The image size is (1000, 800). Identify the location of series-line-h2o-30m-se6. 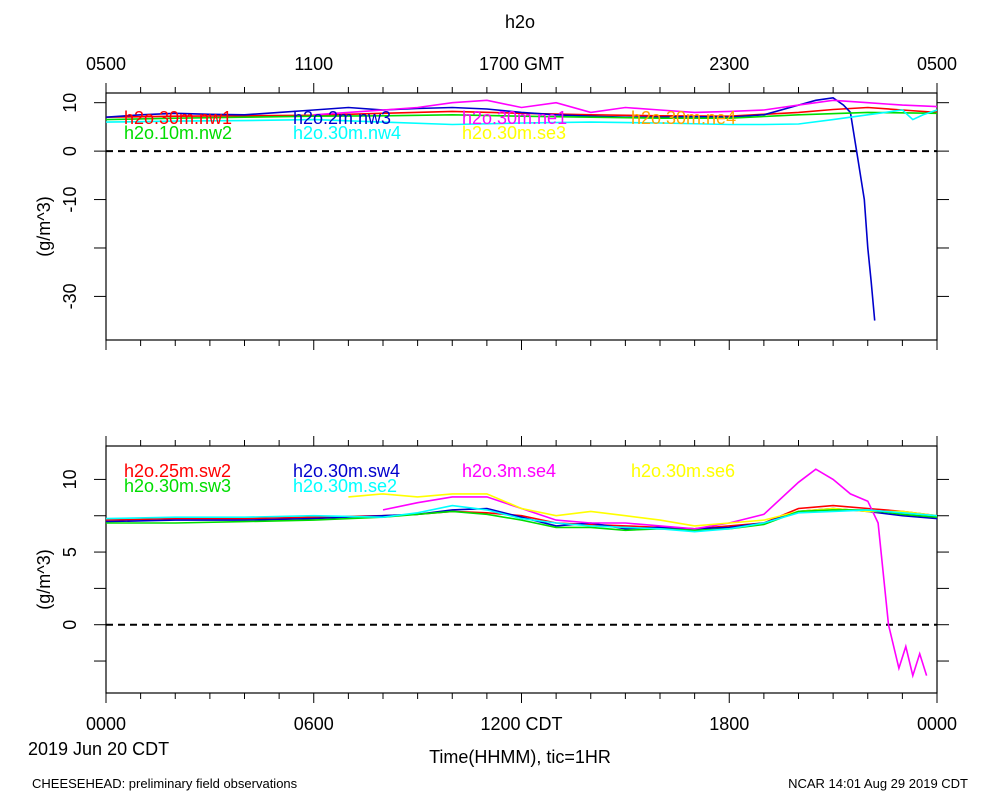
(642, 510).